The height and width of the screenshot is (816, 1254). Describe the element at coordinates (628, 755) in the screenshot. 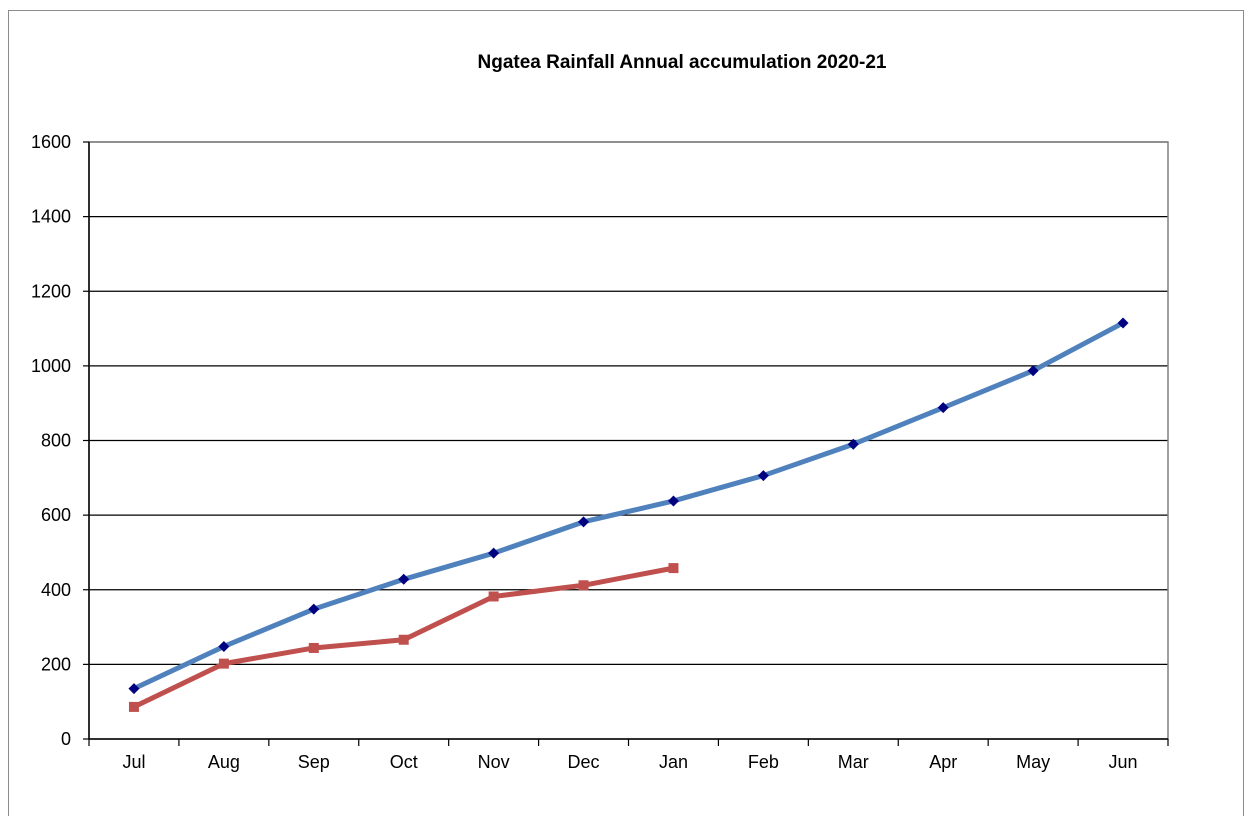

I see `x-axis-ticks: Jul Aug Sep Oct Nov Dec Jan Feb Mar Apr May Jun` at that location.